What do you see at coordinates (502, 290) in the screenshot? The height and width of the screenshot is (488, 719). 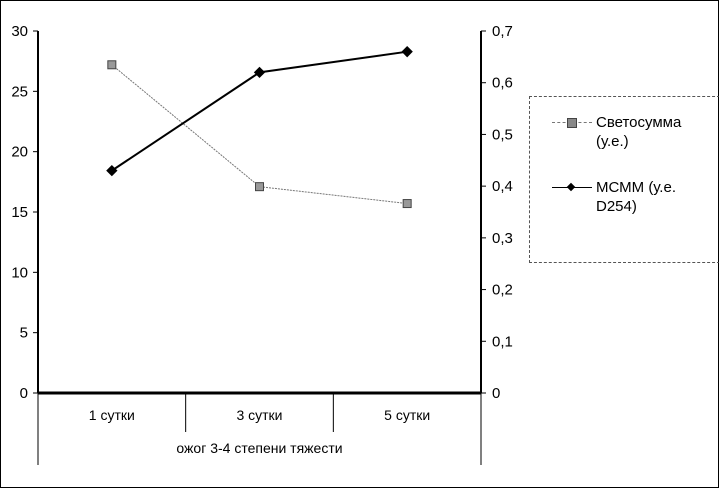 I see `right-tick-label: 0,2` at bounding box center [502, 290].